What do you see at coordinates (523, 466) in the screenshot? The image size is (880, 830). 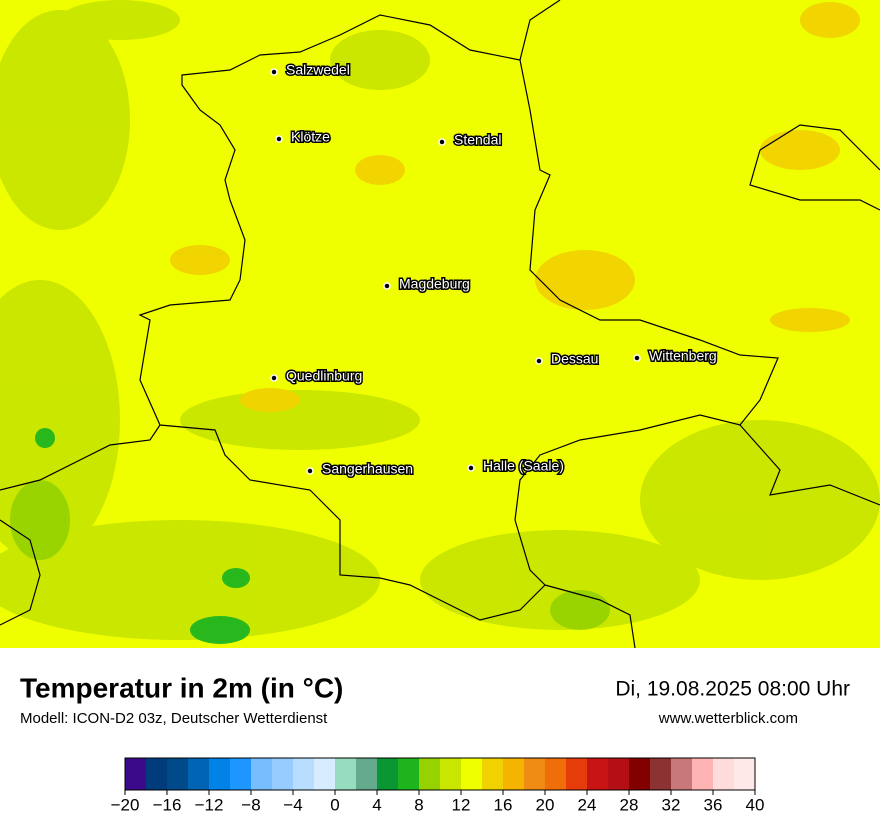 I see `city-label: Halle (Saale)` at bounding box center [523, 466].